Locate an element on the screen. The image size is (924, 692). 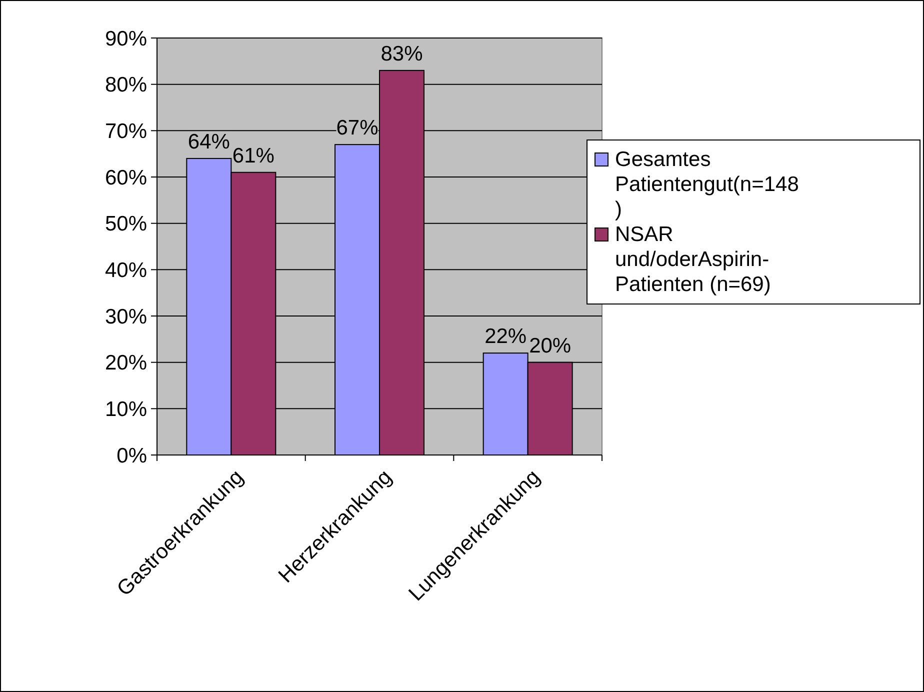
y-tick-label: 80% is located at coordinates (125, 85).